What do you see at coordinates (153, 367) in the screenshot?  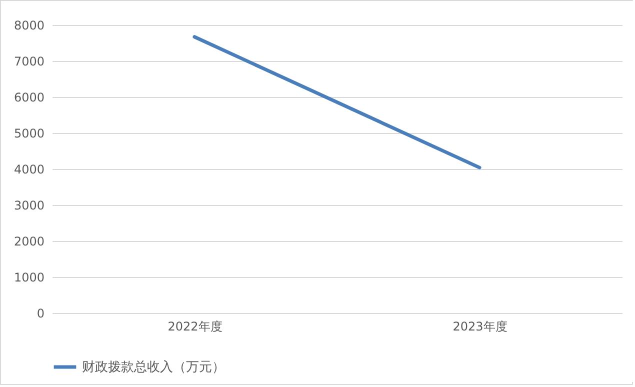 I see `legend-label: 财政拨款总收入（万元）` at bounding box center [153, 367].